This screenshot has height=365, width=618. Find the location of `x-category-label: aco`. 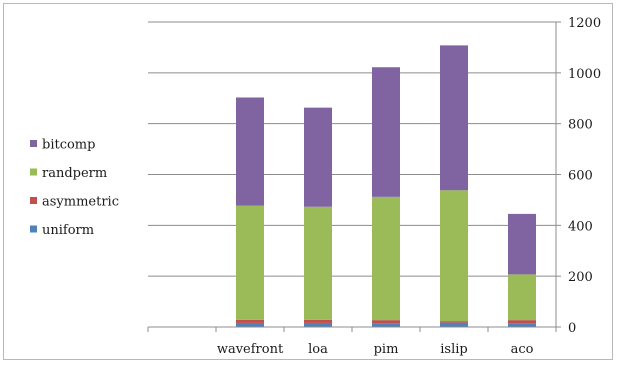

x-category-label: aco is located at coordinates (522, 349).